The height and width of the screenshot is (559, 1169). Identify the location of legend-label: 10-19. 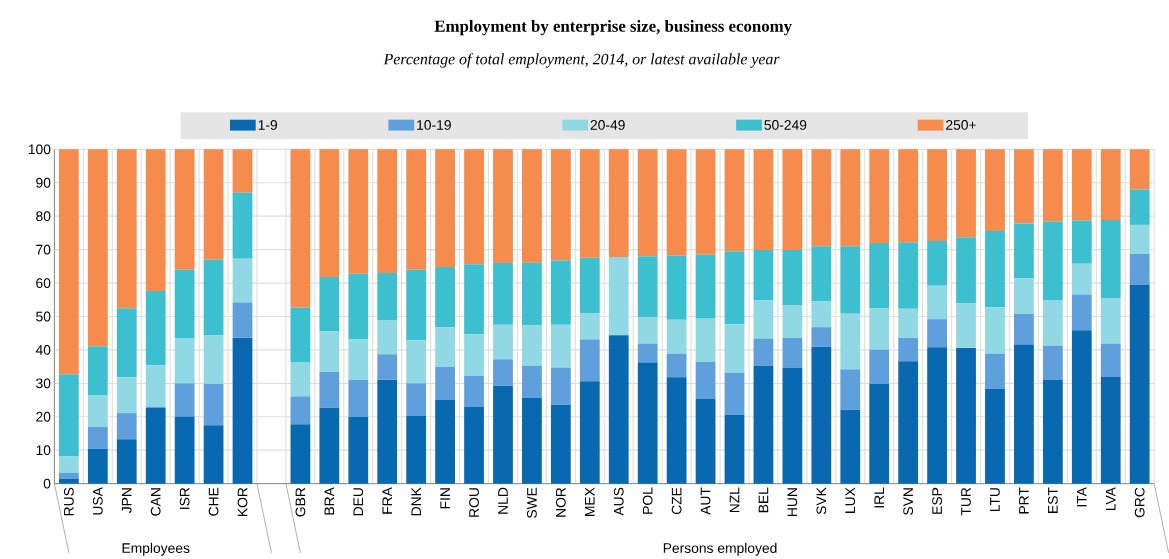
(434, 125).